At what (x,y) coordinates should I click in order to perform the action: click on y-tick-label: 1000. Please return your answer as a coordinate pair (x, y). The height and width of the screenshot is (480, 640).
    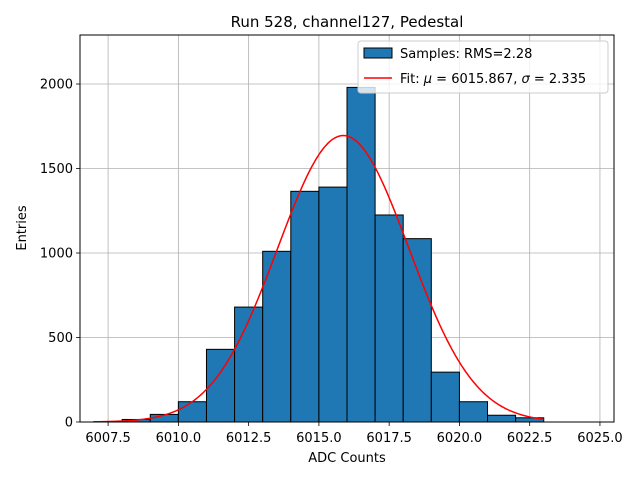
    Looking at the image, I should click on (56, 254).